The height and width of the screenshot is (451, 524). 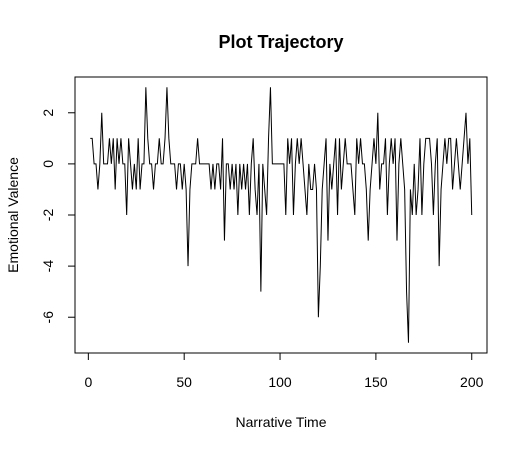 I want to click on x-tick-label: 200, so click(x=472, y=382).